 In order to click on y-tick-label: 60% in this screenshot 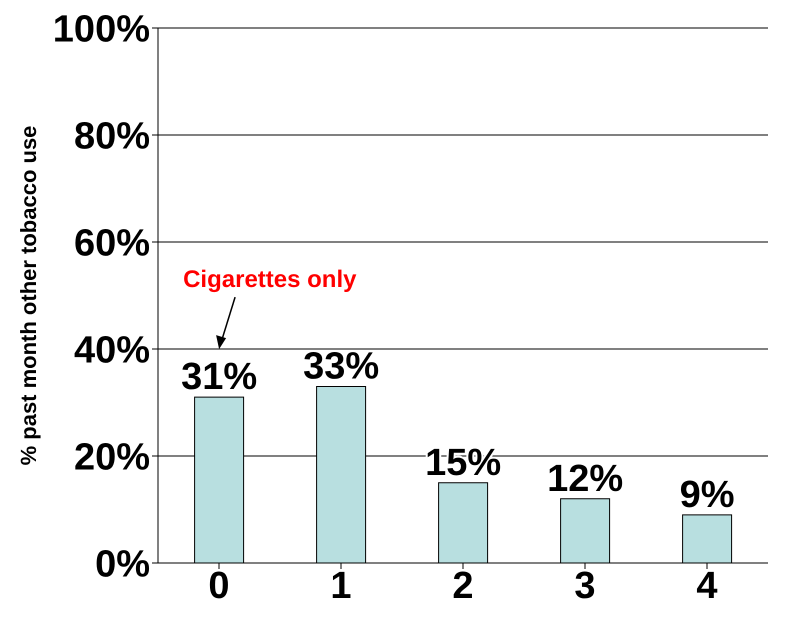, I will do `click(112, 243)`.